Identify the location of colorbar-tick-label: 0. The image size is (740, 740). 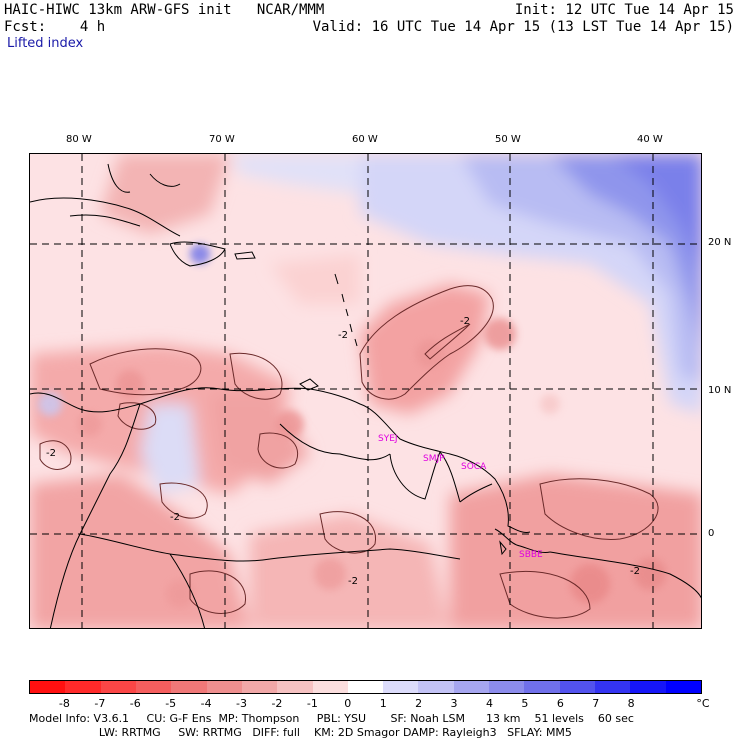
(348, 703).